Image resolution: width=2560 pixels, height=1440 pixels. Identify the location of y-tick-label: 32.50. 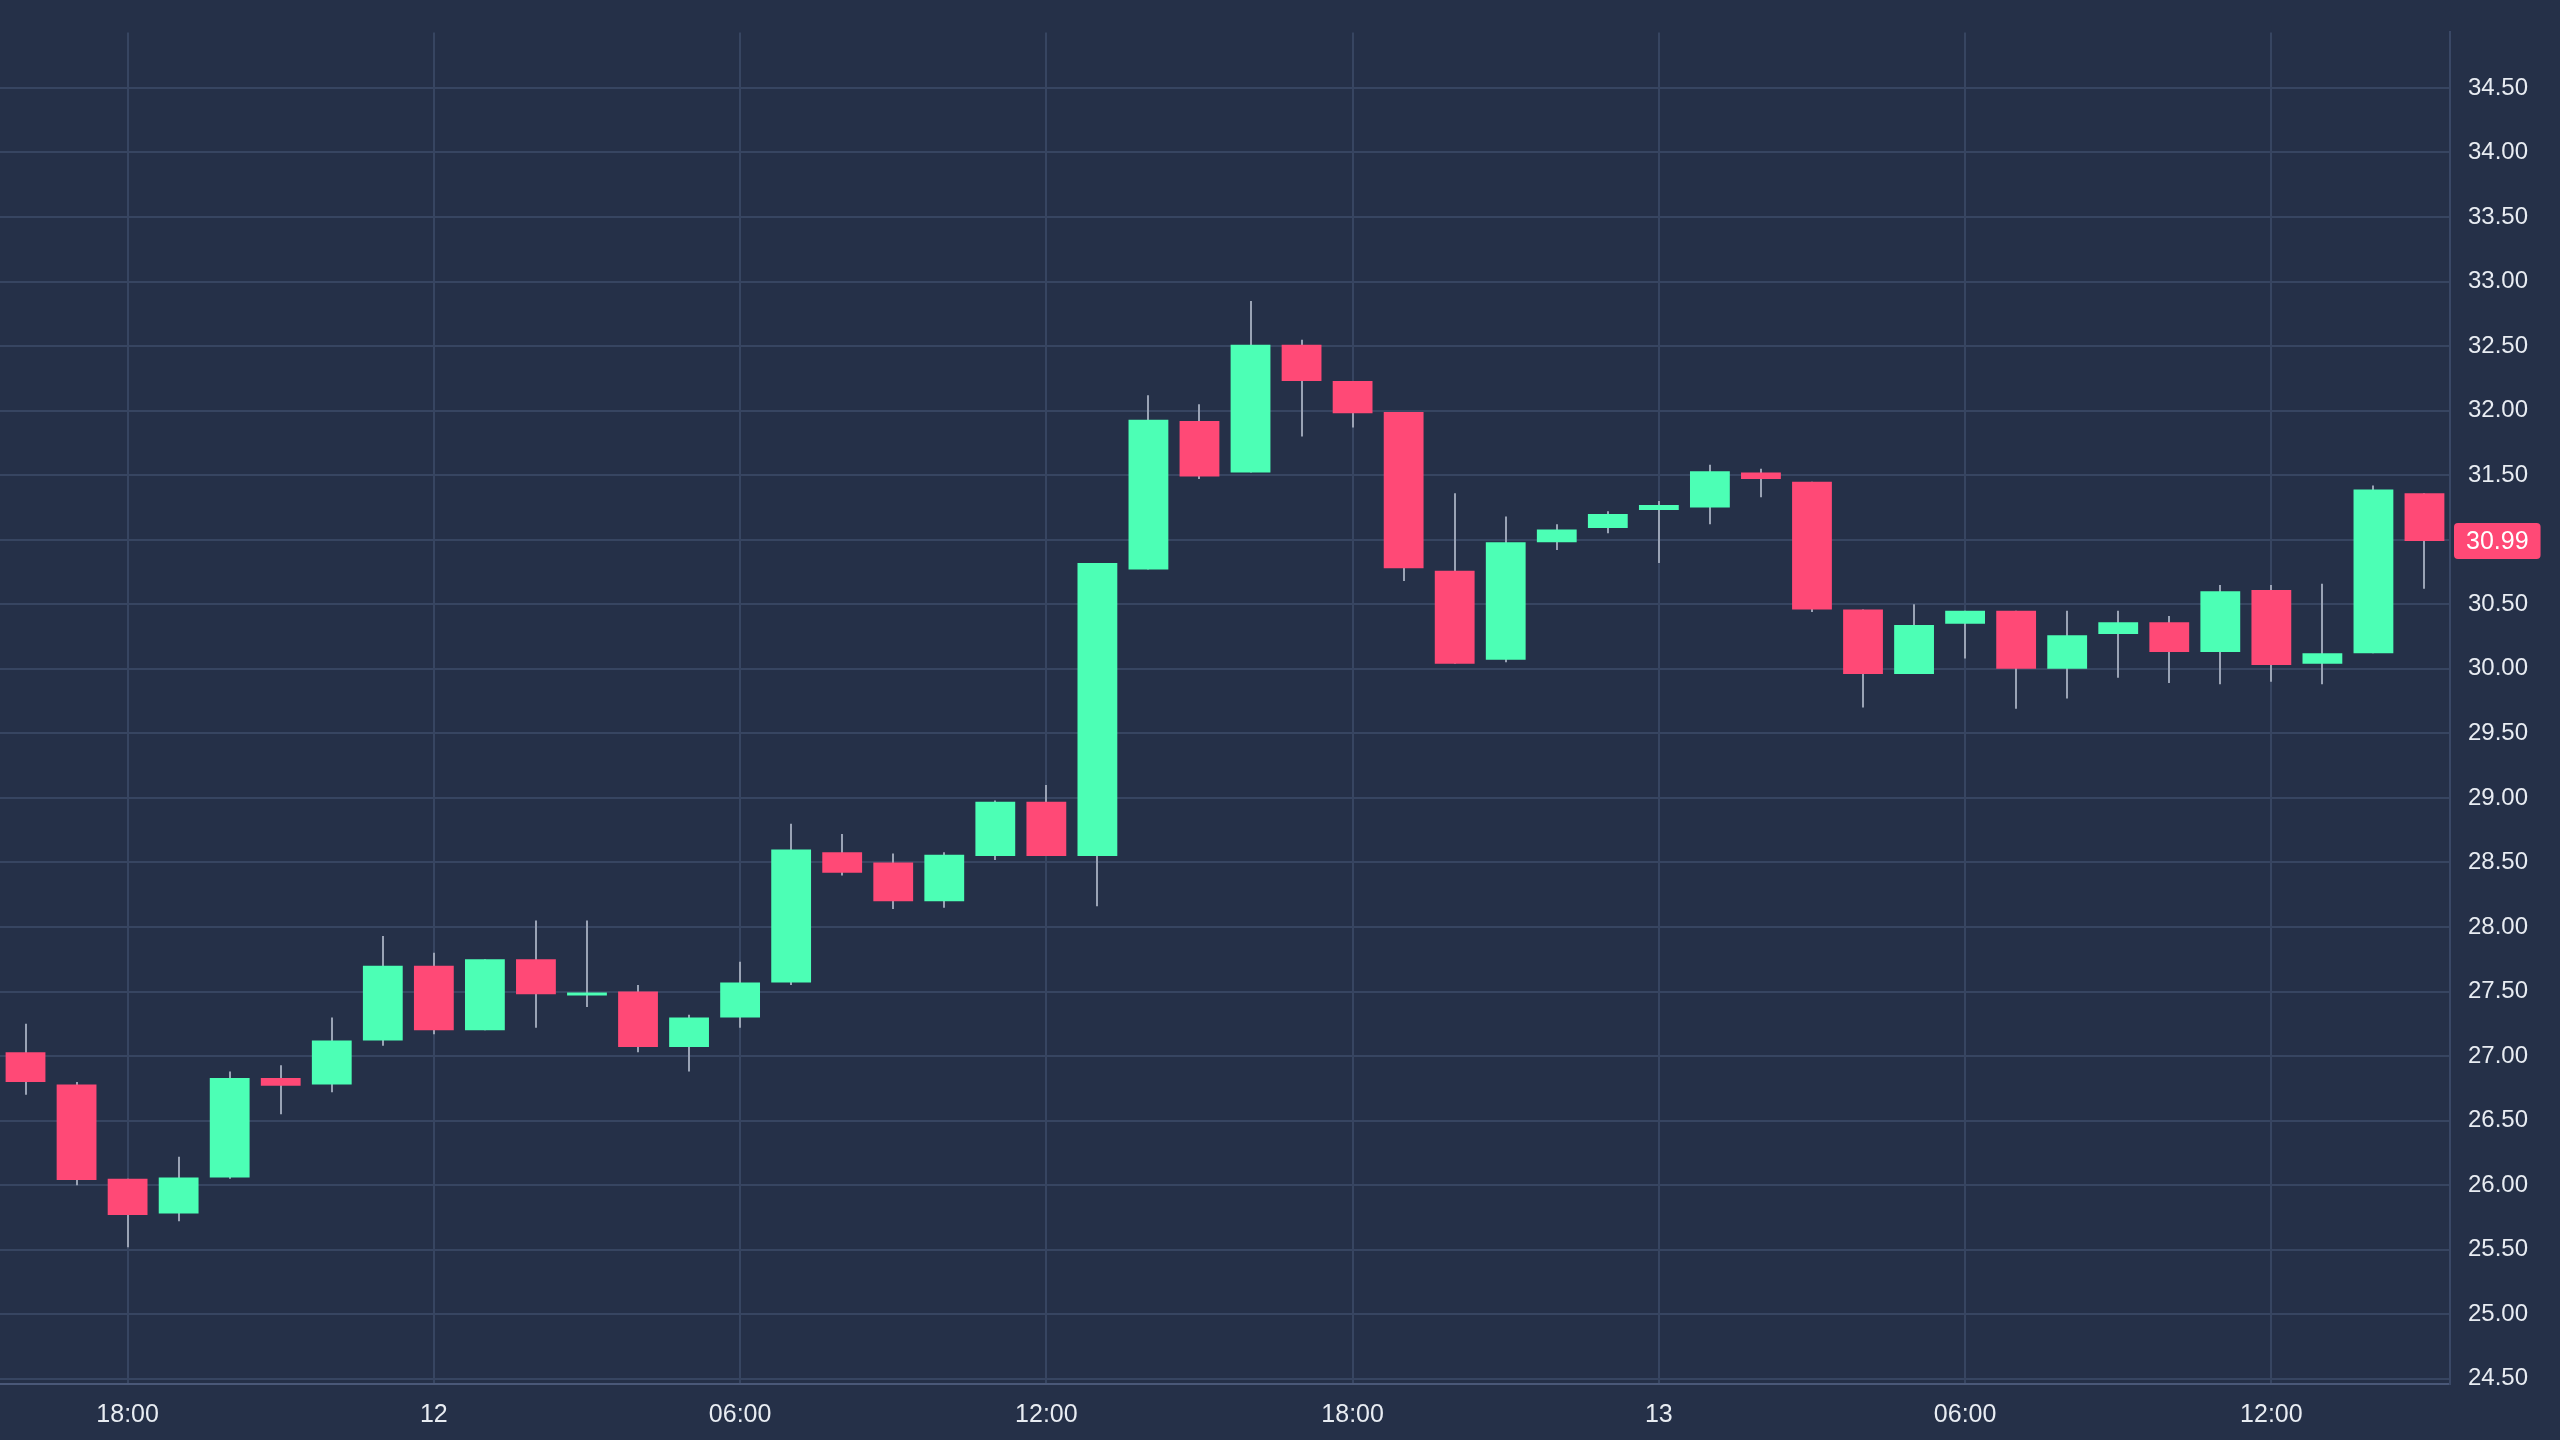
(2498, 344).